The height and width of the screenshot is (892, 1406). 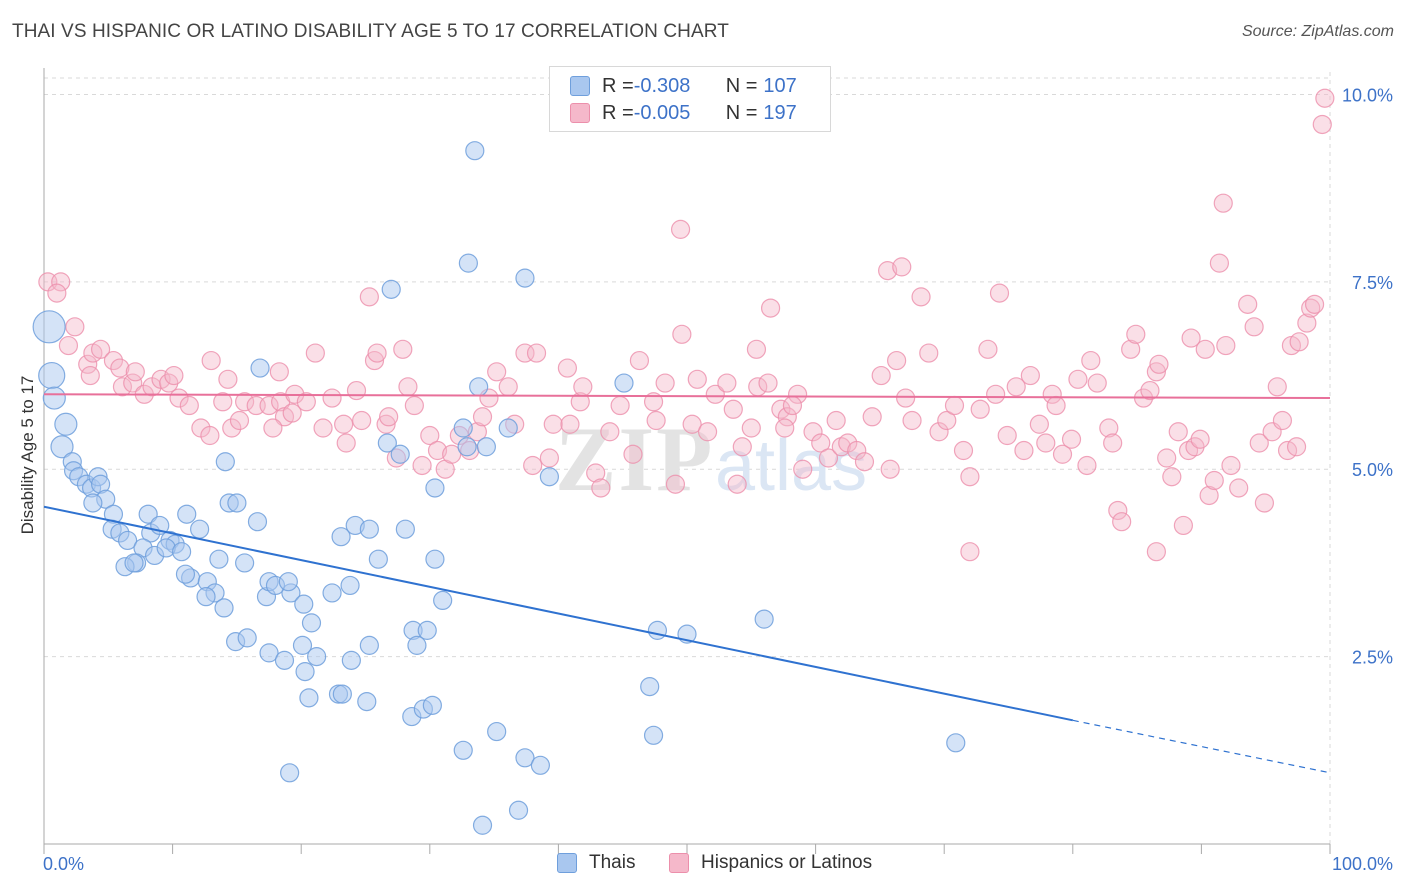 What do you see at coordinates (662, 85) in the screenshot?
I see `legend-r-value: -0.308` at bounding box center [662, 85].